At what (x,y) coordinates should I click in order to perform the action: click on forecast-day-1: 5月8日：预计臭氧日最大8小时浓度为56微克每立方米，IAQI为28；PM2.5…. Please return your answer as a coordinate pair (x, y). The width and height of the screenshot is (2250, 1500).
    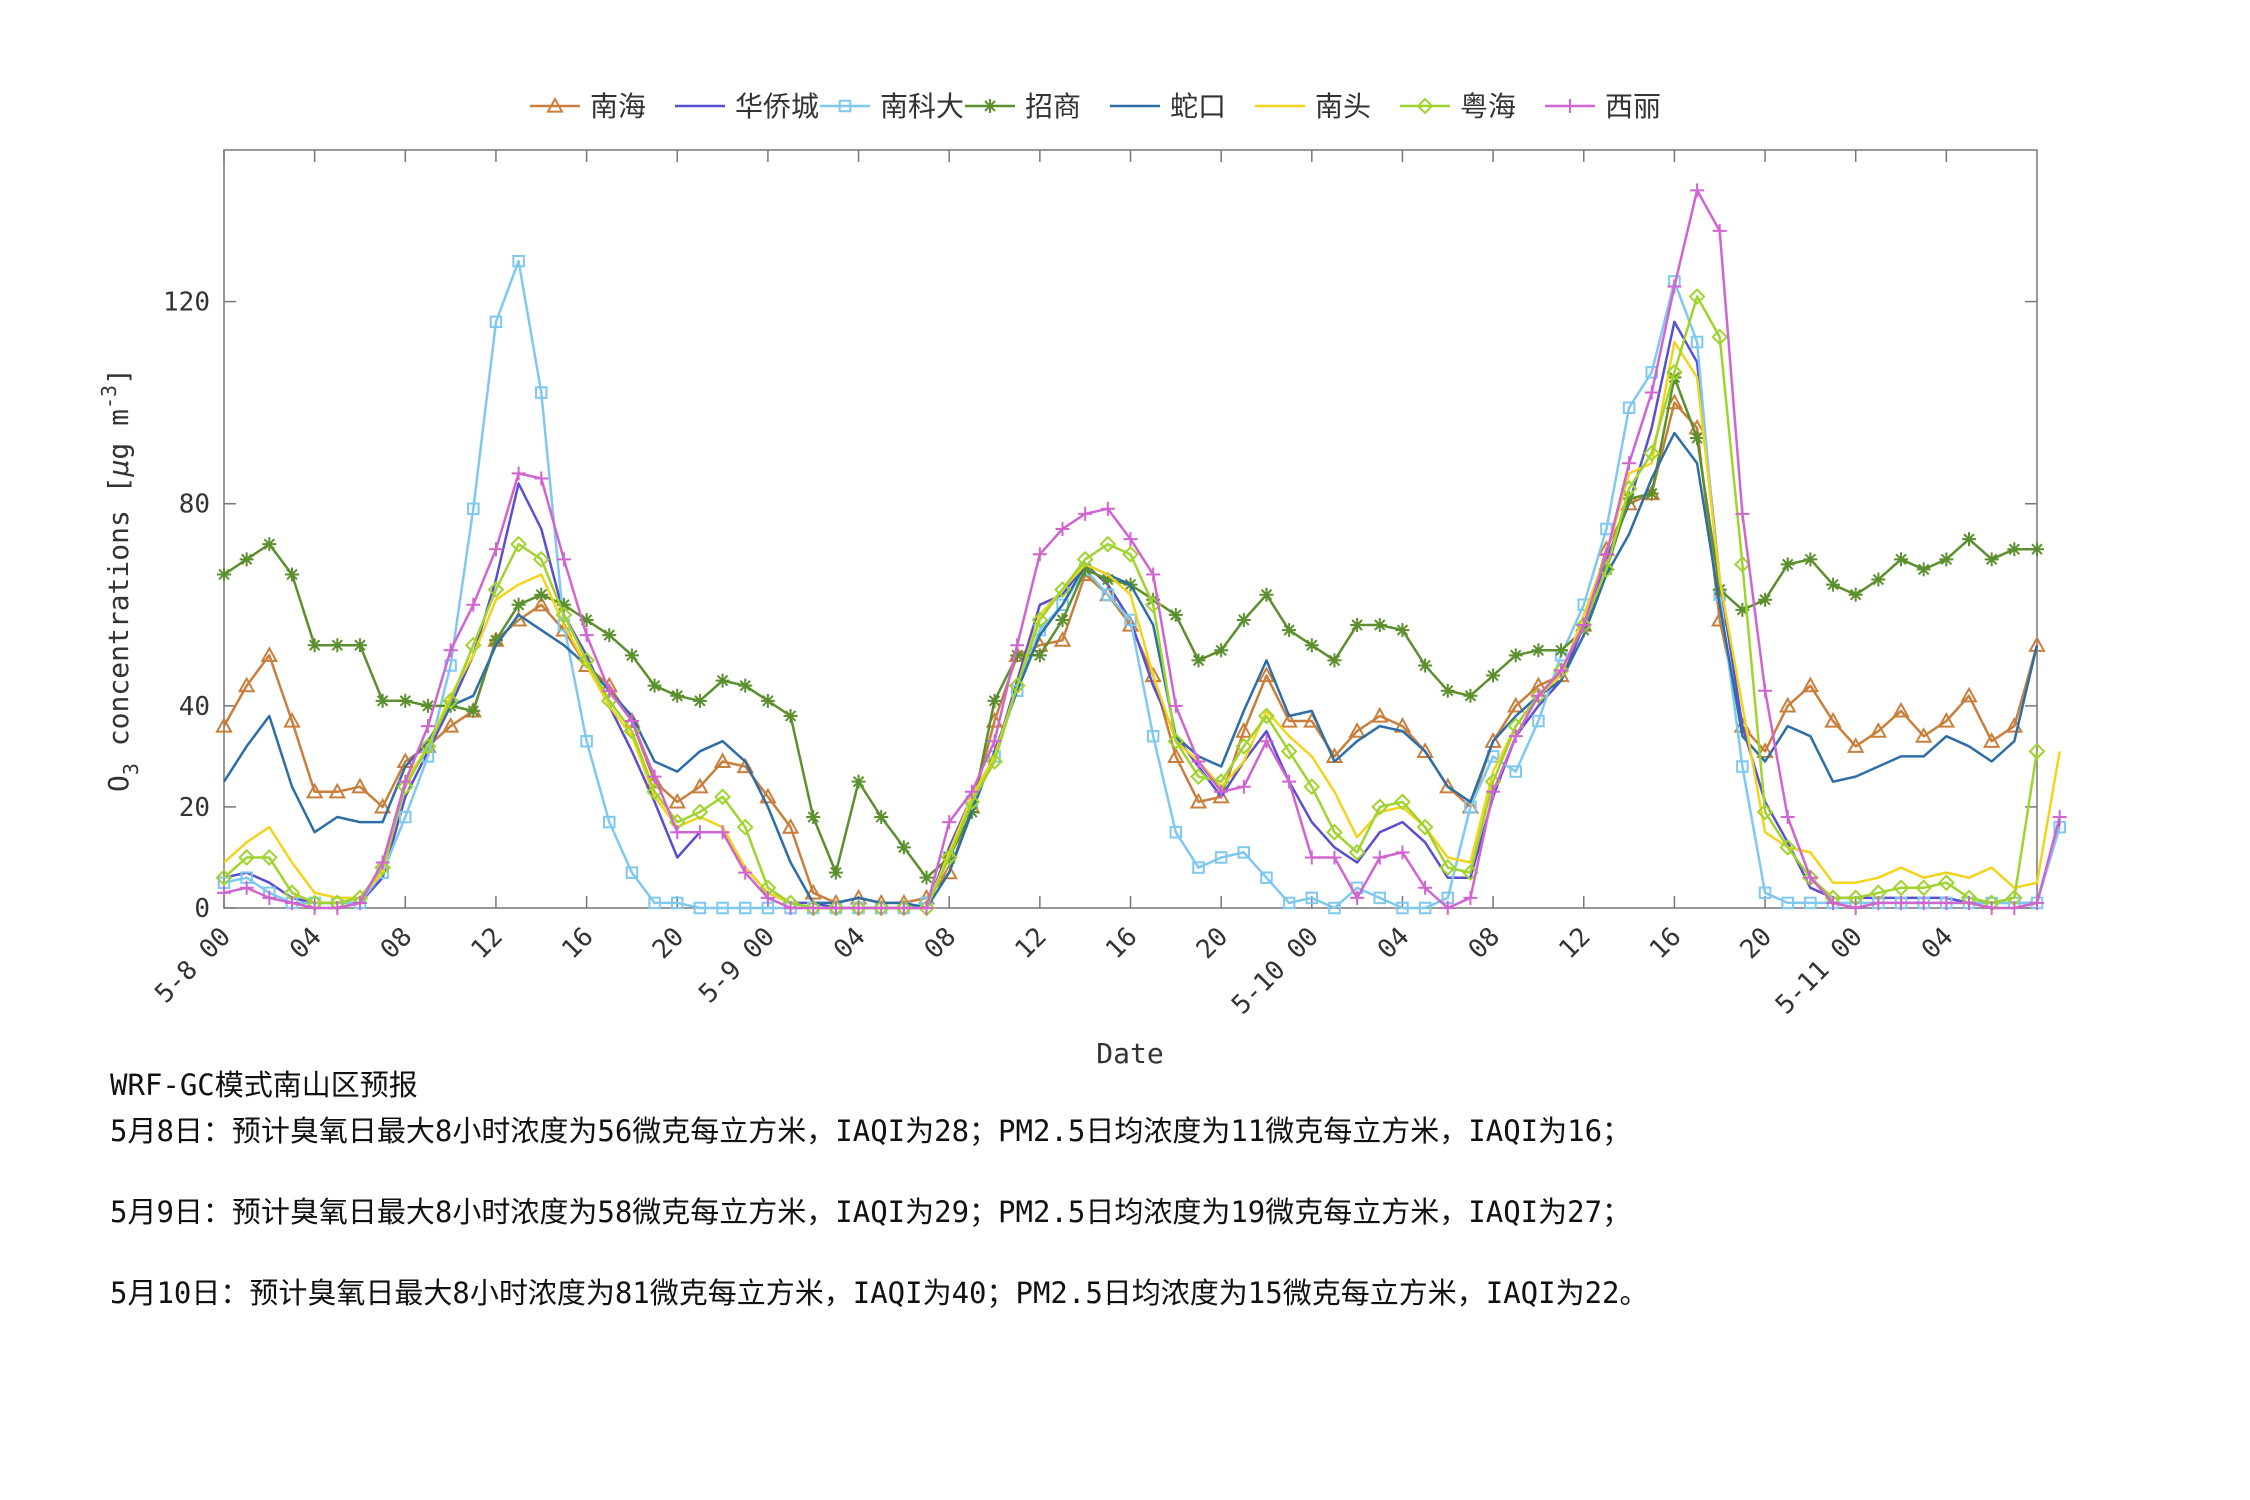
    Looking at the image, I should click on (871, 1131).